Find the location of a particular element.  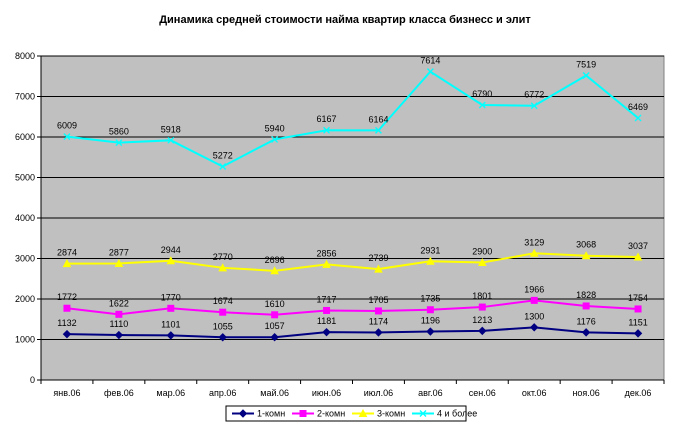

x-tick-label: мар.06 is located at coordinates (170, 393).